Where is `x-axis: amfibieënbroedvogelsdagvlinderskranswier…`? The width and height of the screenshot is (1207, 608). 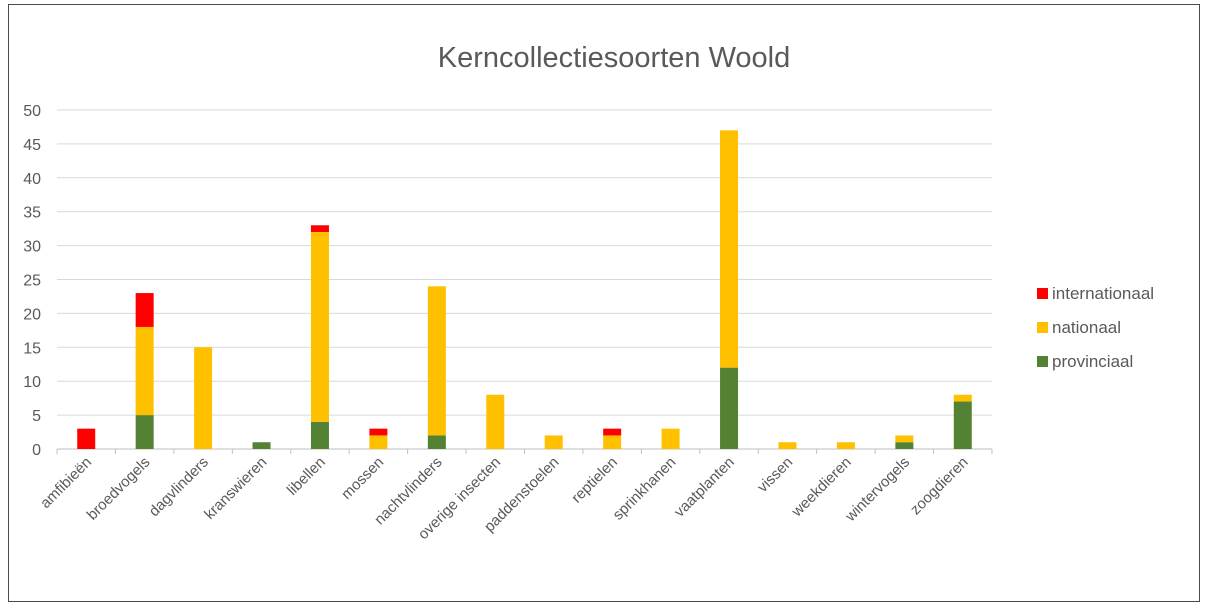
x-axis: amfibieënbroedvogelsdagvlinderskranswier… is located at coordinates (515, 496).